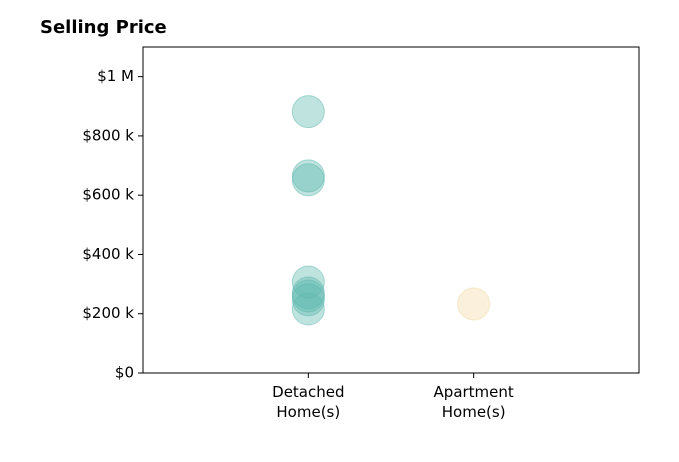 Image resolution: width=679 pixels, height=462 pixels. What do you see at coordinates (108, 254) in the screenshot?
I see `y-tick-label: $400 k` at bounding box center [108, 254].